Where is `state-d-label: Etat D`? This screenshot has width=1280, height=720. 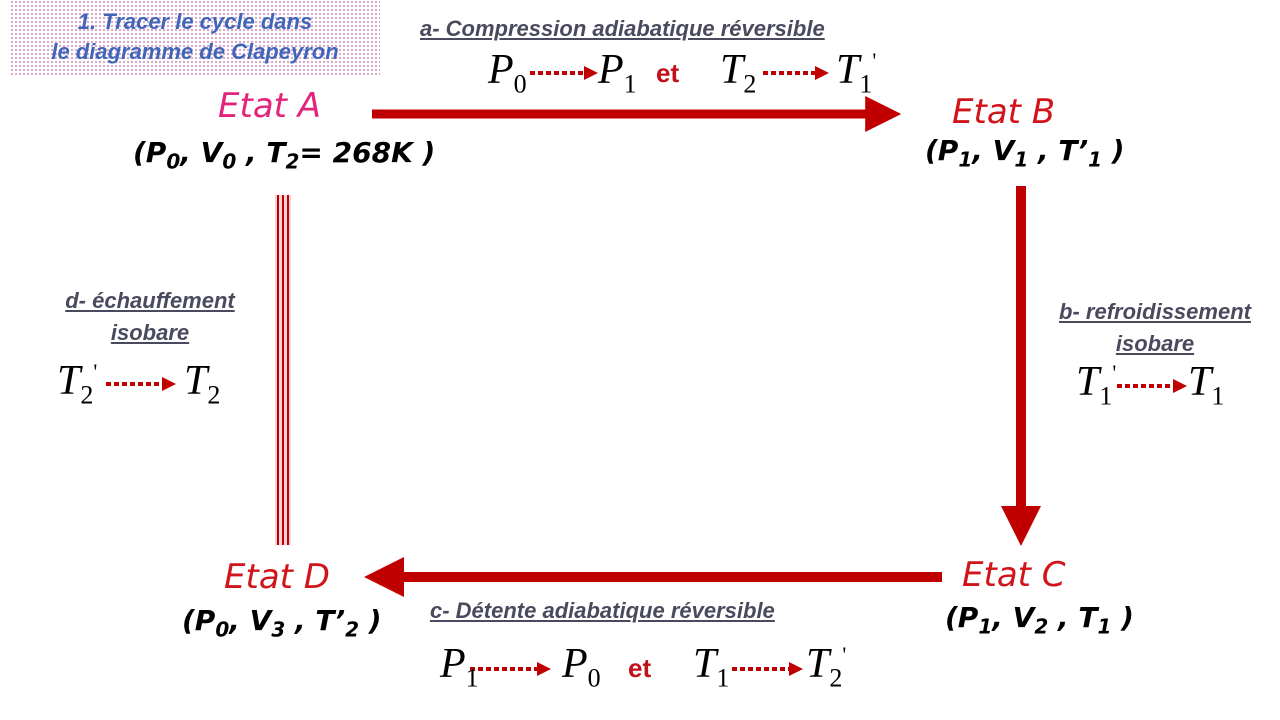 state-d-label: Etat D is located at coordinates (277, 577).